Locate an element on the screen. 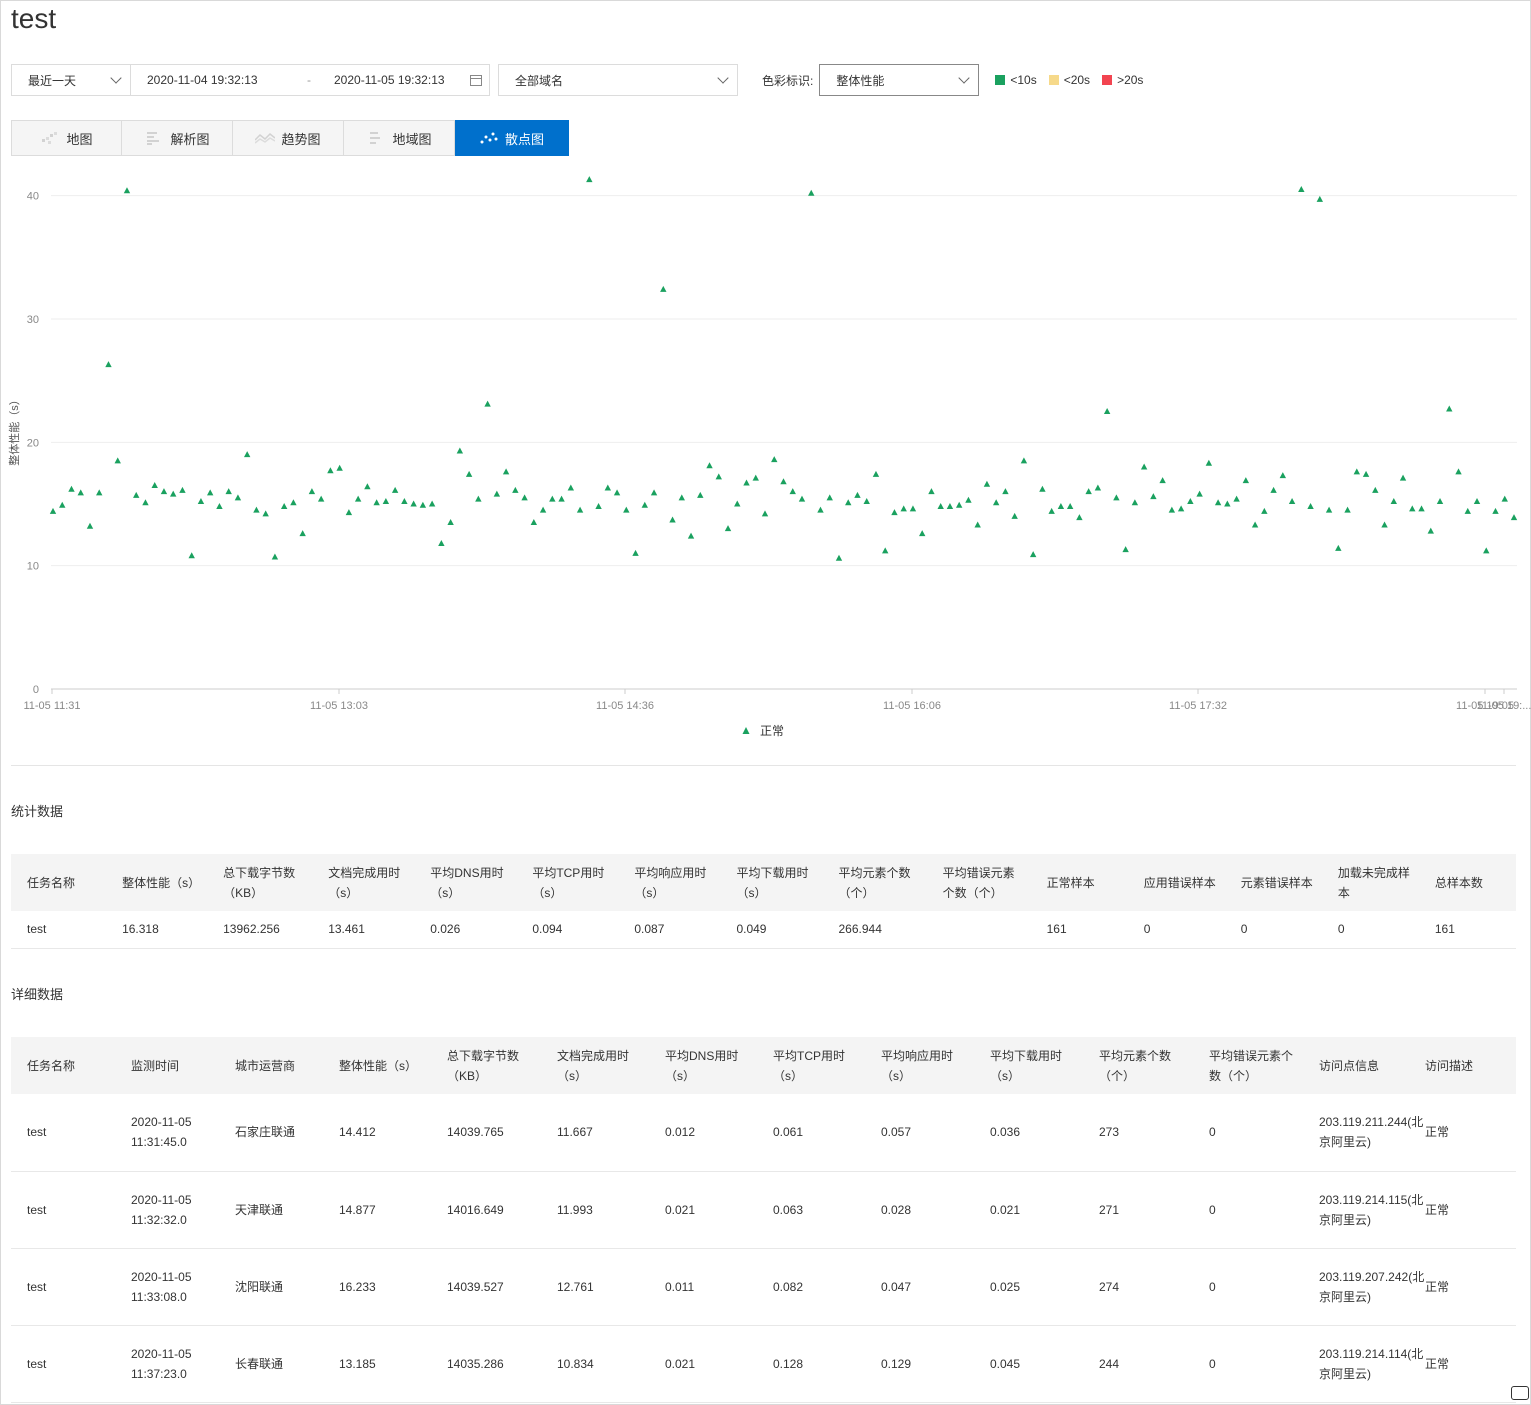 The image size is (1531, 1405). column-header: 正常样本 is located at coordinates (1070, 882).